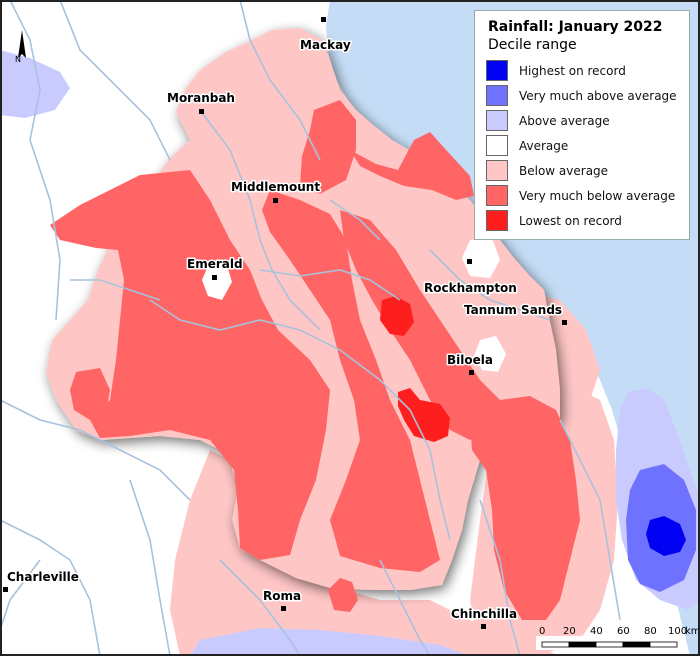  I want to click on scale-tick-label: 80, so click(650, 631).